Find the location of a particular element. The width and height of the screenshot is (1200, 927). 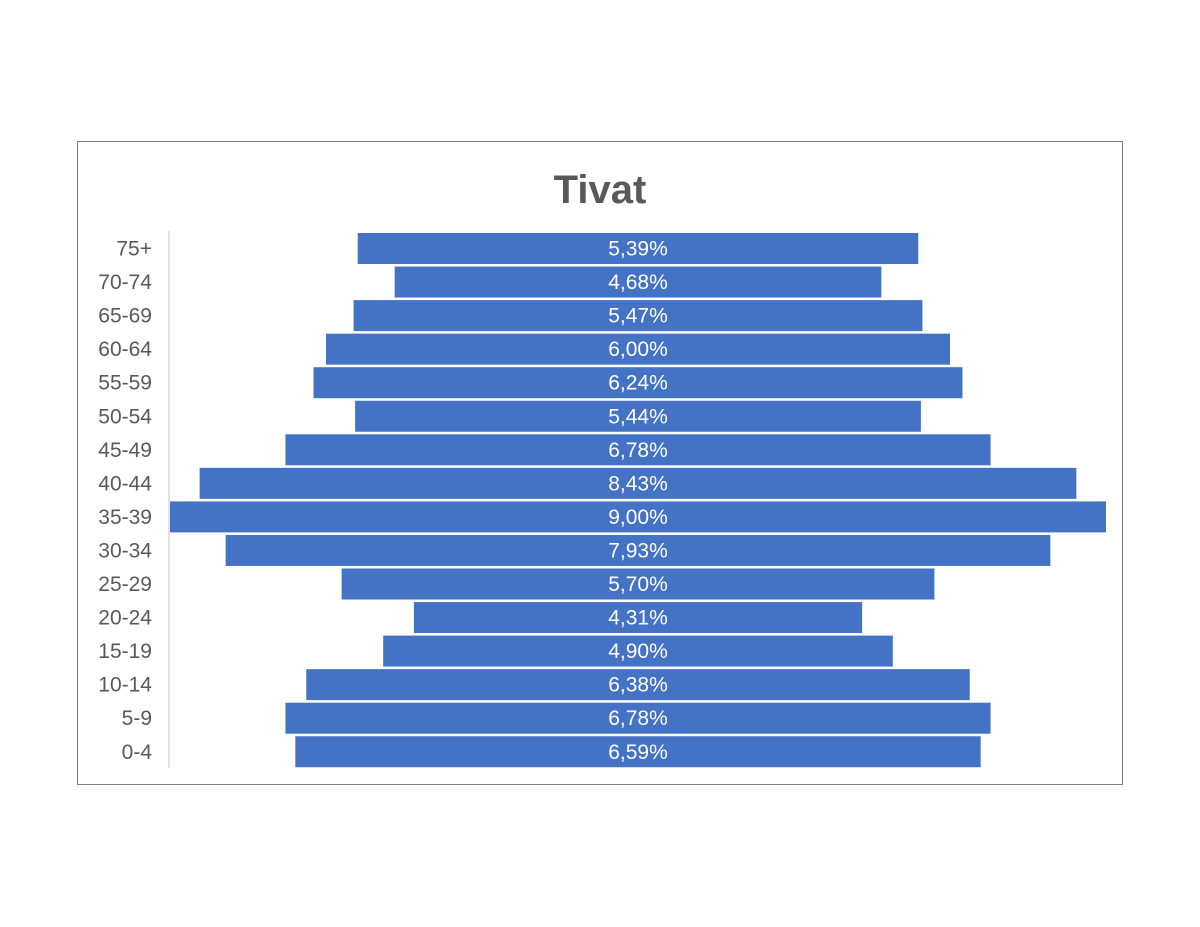

data-label-70-74: 4,68% is located at coordinates (638, 282).